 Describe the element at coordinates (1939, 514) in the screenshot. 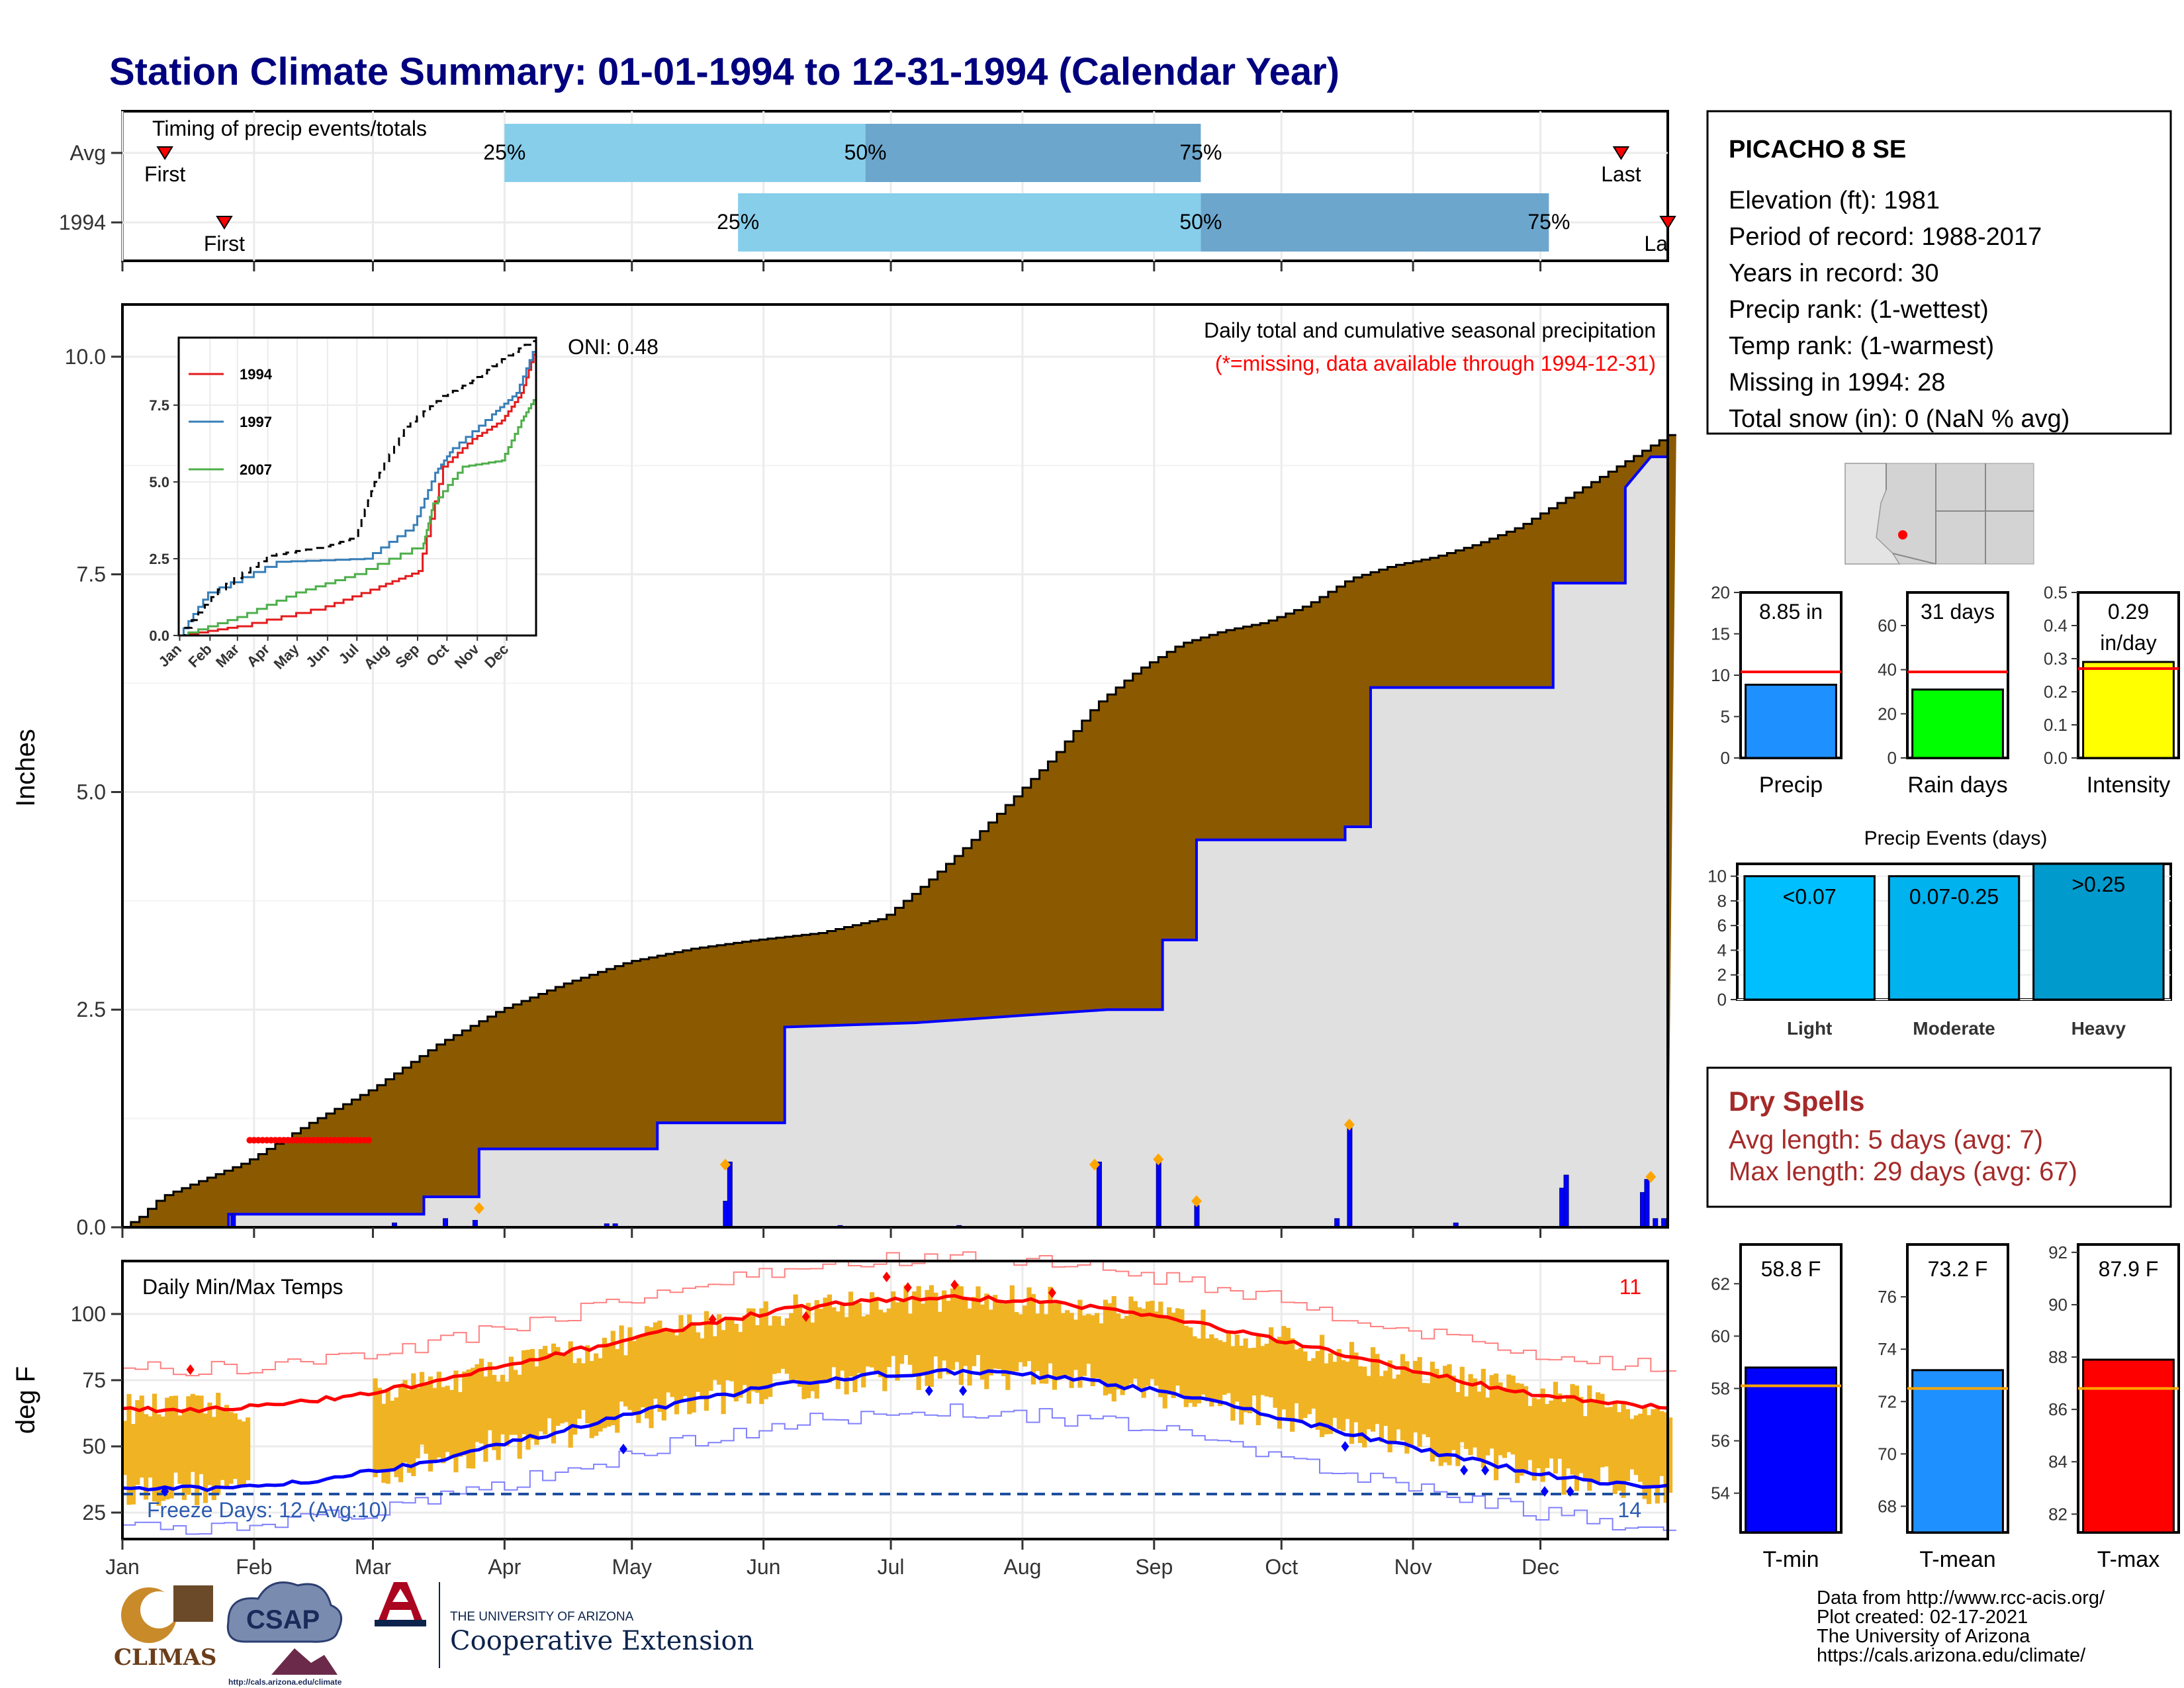

I see `location-map` at that location.